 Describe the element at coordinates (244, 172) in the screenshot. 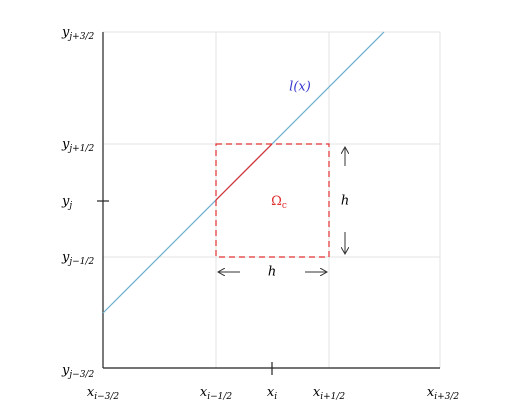

I see `interface-segment` at that location.